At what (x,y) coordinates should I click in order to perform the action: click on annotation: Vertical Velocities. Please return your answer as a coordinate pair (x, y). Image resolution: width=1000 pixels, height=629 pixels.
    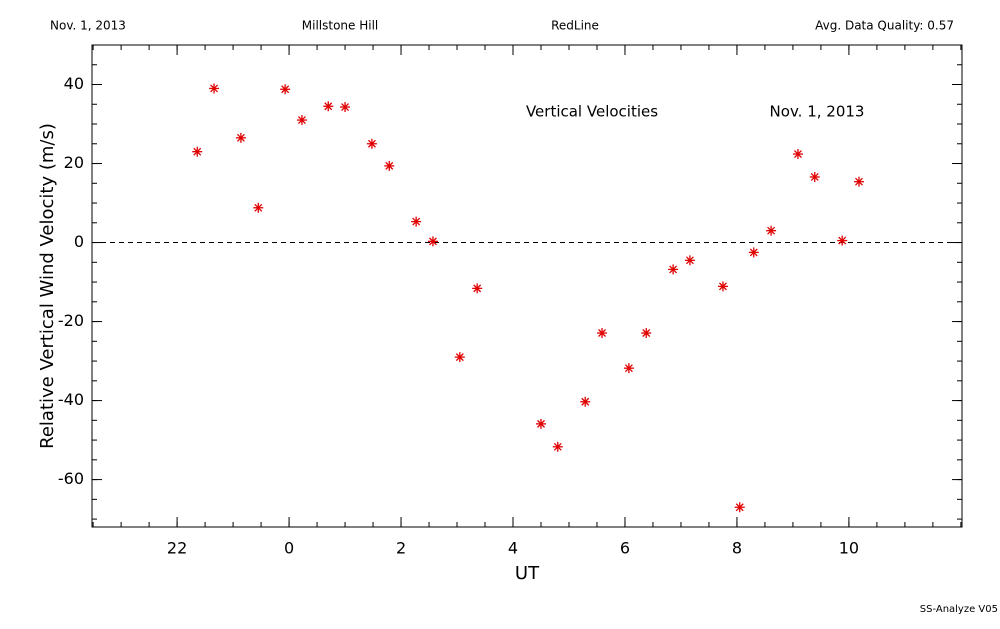
    Looking at the image, I should click on (592, 112).